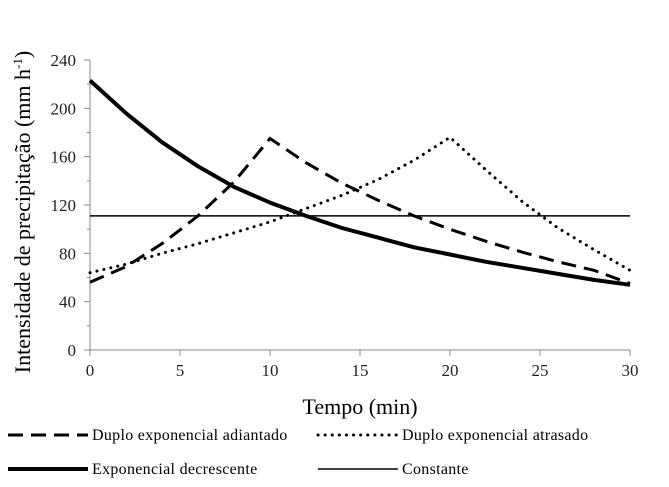 Image resolution: width=669 pixels, height=487 pixels. I want to click on x-axis-title: Tempo (min), so click(359, 406).